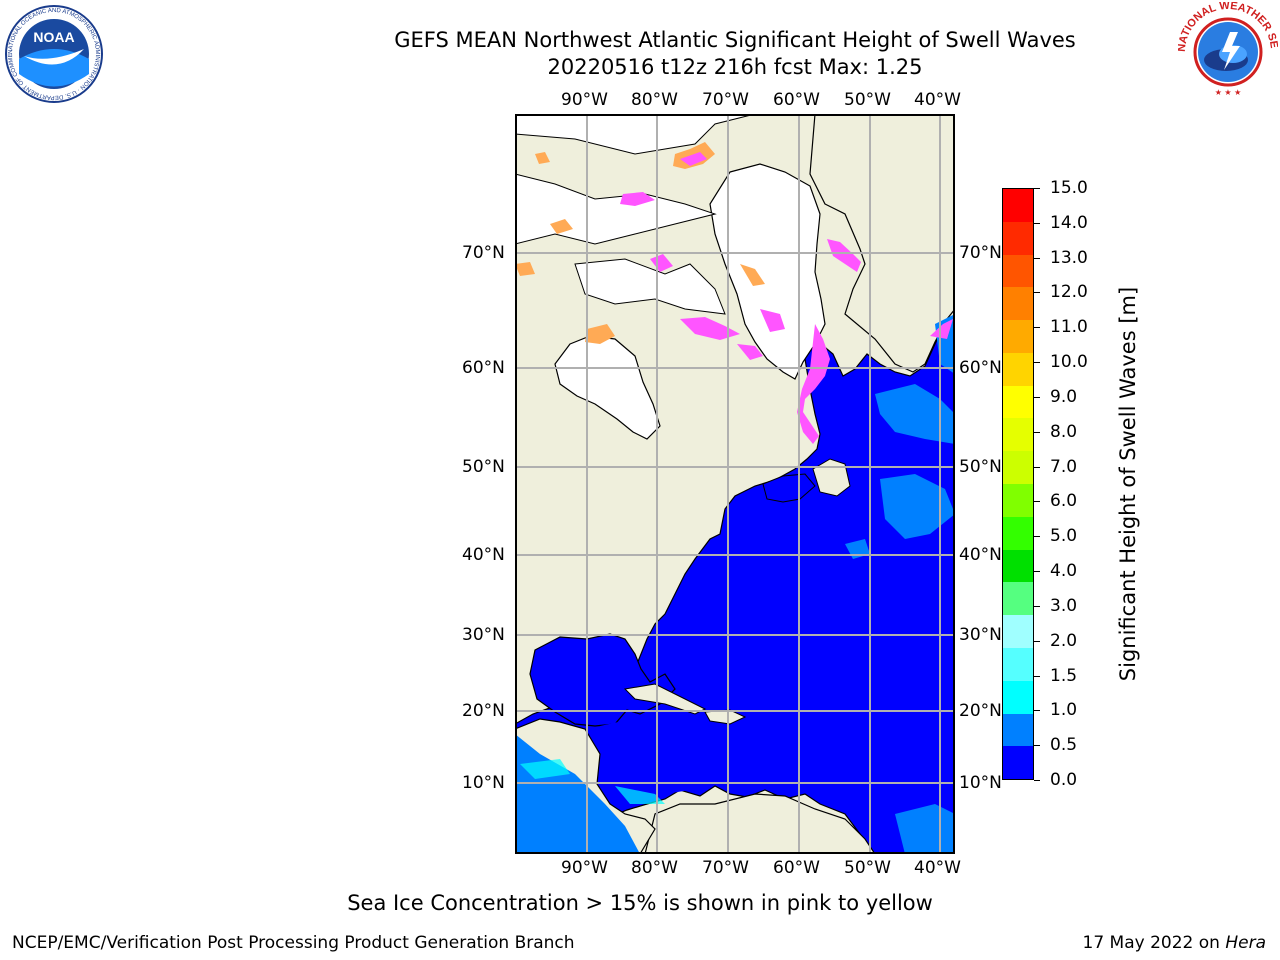 This screenshot has height=960, width=1280. Describe the element at coordinates (980, 711) in the screenshot. I see `lat-tick-right: 20°N` at that location.